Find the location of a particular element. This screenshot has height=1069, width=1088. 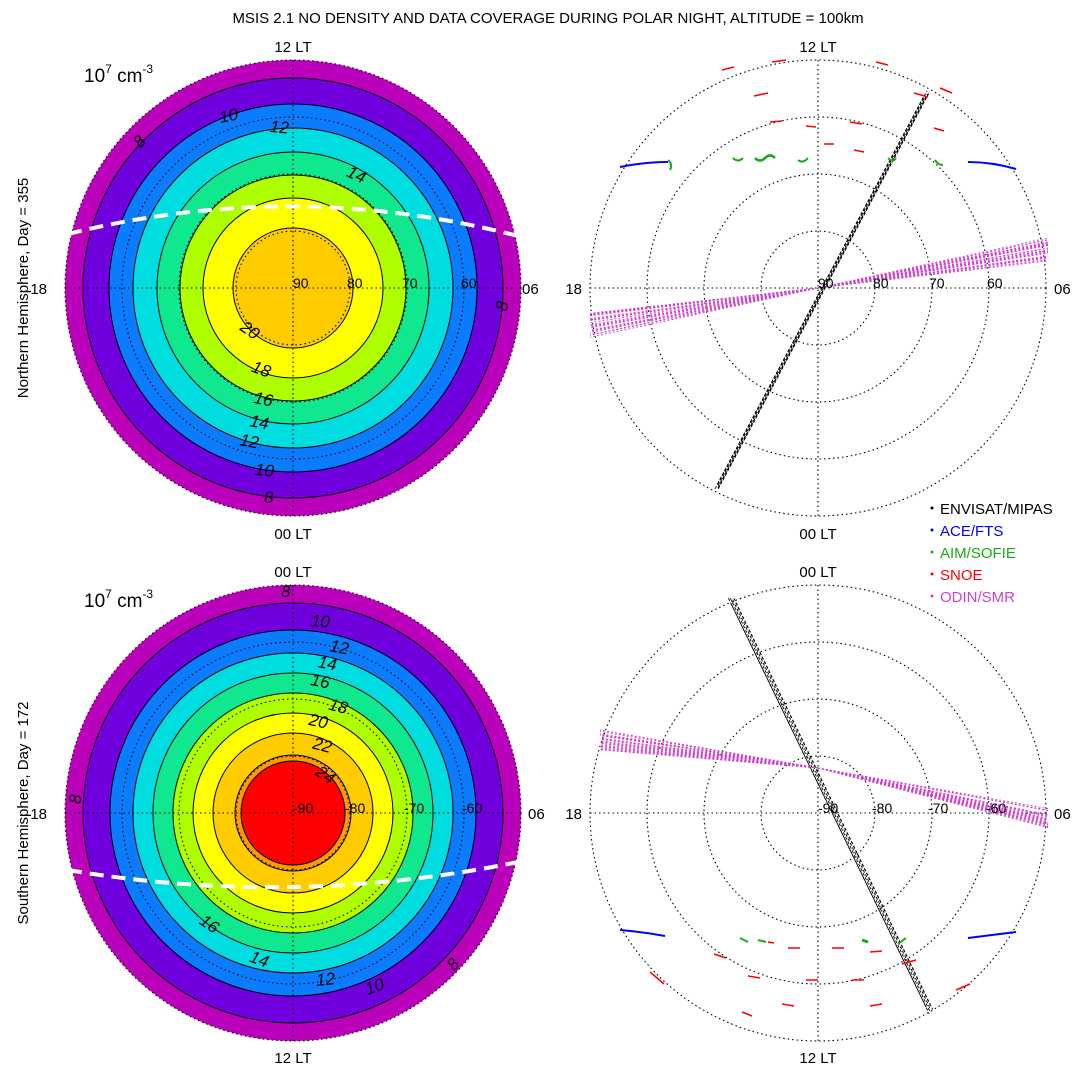

south-coverage-lat-70: -70 is located at coordinates (938, 808).